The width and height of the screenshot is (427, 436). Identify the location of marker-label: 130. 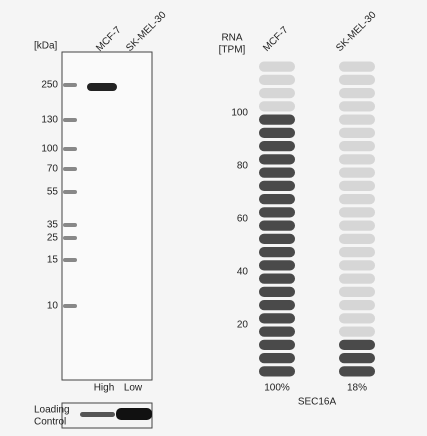
(49, 120).